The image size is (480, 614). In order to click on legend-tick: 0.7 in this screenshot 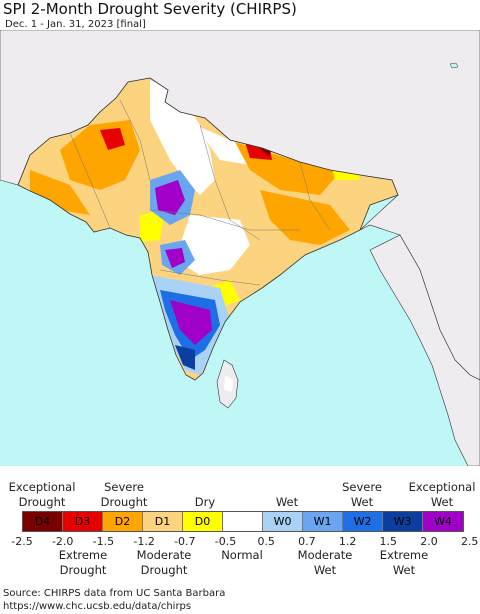, I will do `click(307, 541)`.